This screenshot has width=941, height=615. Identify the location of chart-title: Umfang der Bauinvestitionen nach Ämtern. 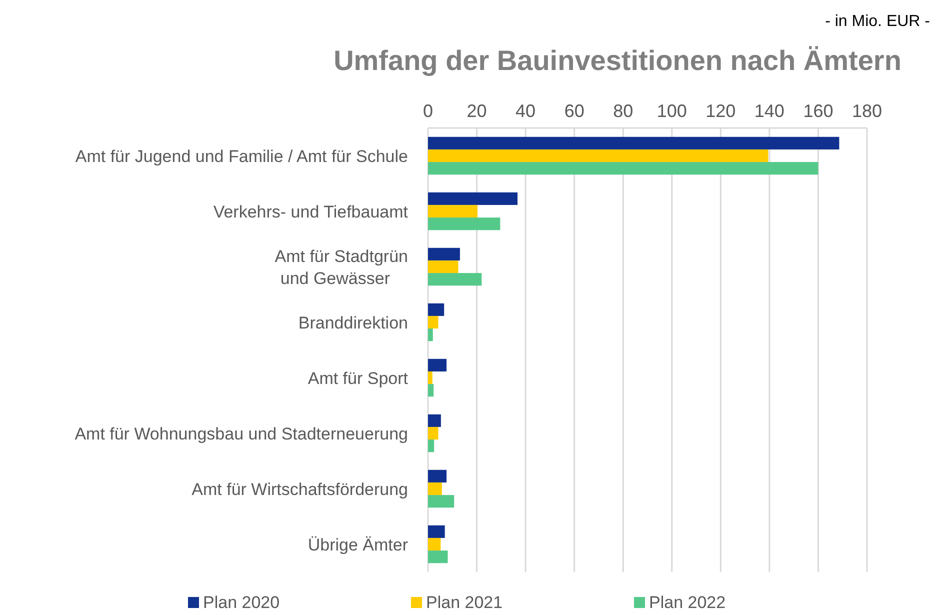
(618, 60).